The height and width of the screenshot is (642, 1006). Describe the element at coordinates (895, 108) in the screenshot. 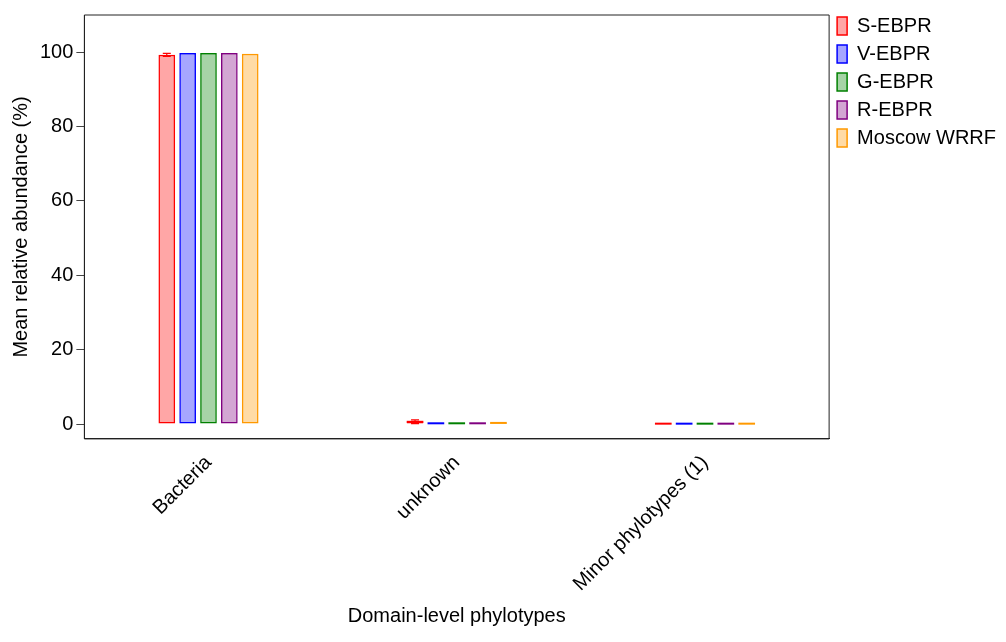

I see `legend-label: R-EBPR` at that location.